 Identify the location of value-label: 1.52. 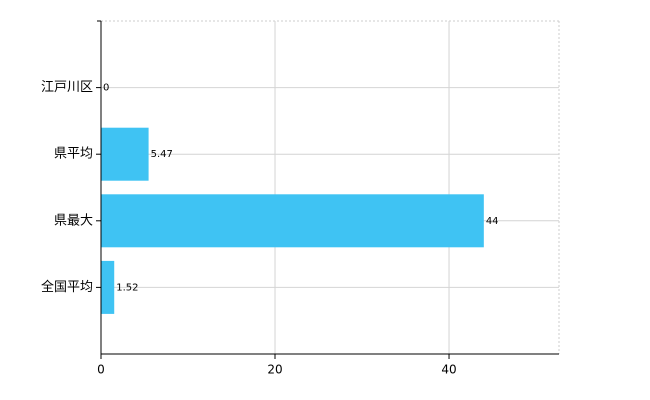
(127, 287).